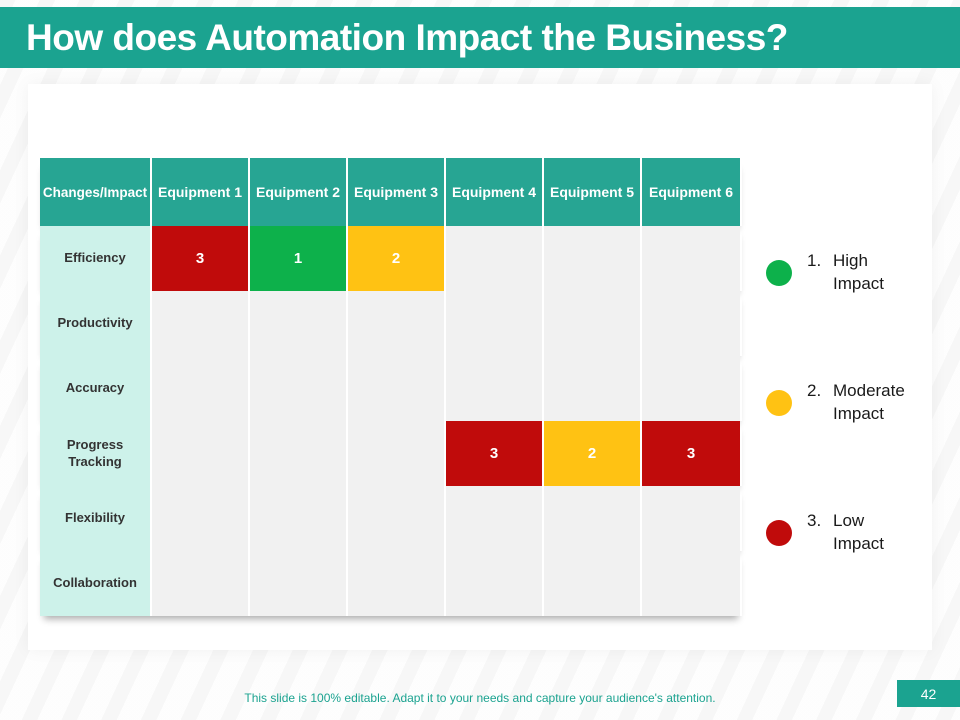  What do you see at coordinates (407, 37) in the screenshot?
I see `page-title: How does Automation Impact the Business?` at bounding box center [407, 37].